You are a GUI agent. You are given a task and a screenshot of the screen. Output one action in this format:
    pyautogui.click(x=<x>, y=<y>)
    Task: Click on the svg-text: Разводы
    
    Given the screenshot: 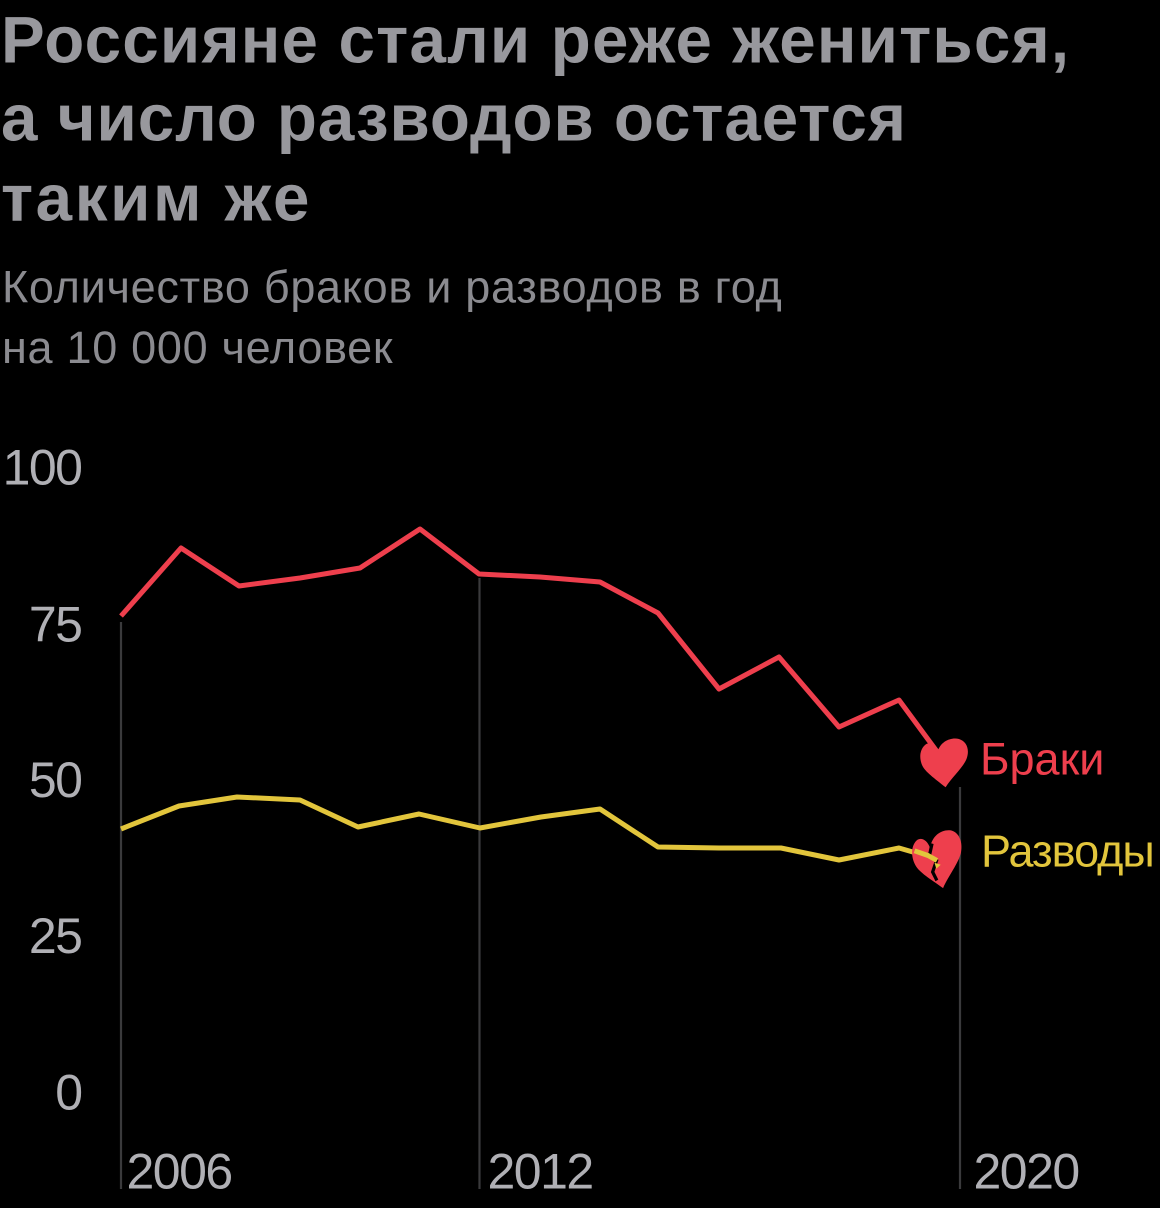 What is the action you would take?
    pyautogui.click(x=1067, y=851)
    